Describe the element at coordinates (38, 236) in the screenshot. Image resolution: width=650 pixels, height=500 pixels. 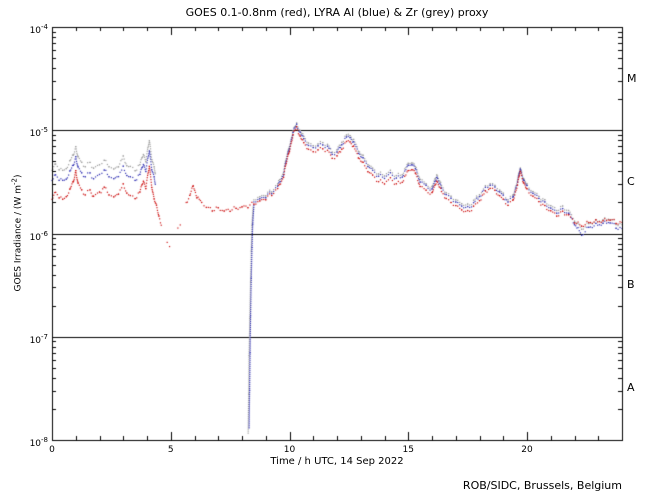
I see `y-tick-label: 10⁻⁶` at that location.